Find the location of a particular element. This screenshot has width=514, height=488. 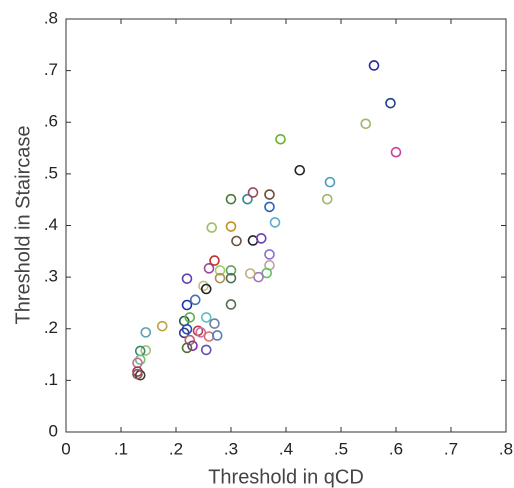

y-tick-label: .6 is located at coordinates (51, 121).